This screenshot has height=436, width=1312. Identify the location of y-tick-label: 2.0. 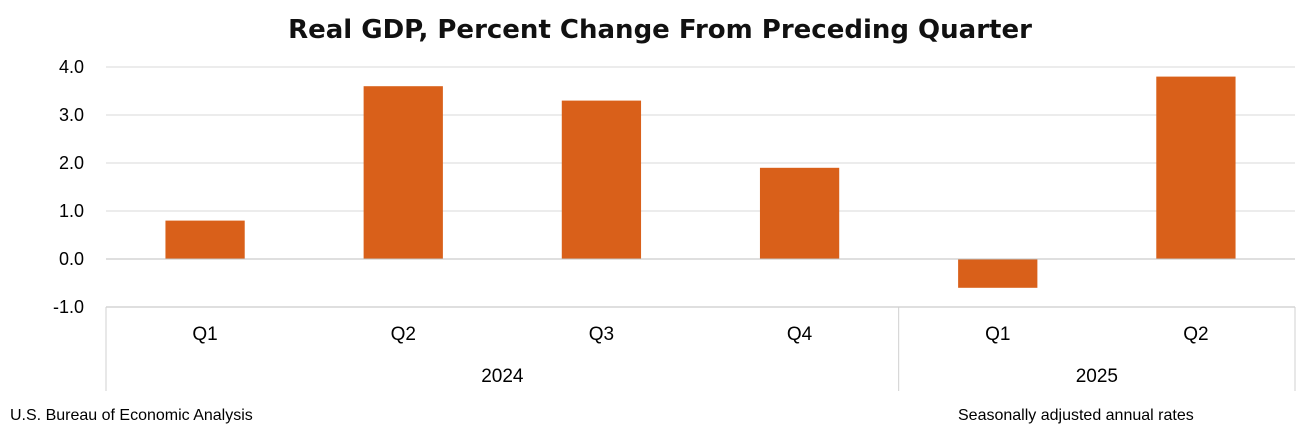
(71, 163).